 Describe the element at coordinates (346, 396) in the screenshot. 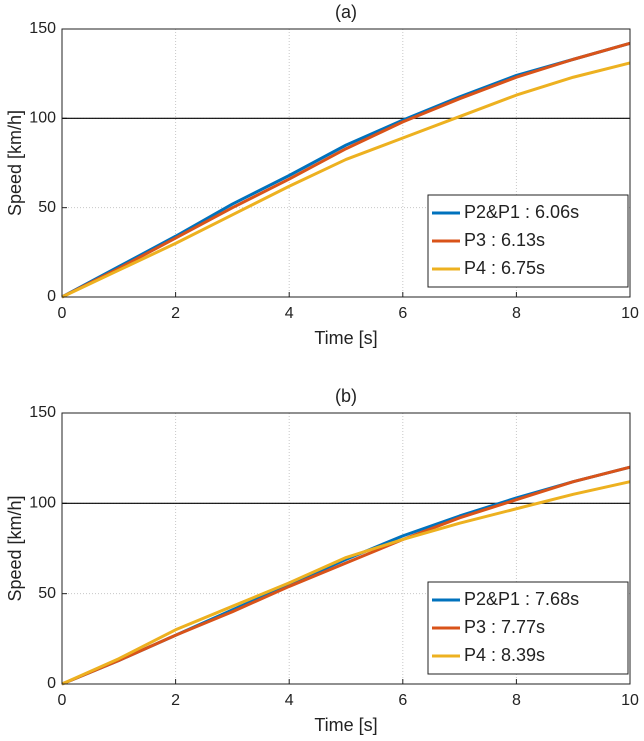

I see `chart-title: (b)` at that location.